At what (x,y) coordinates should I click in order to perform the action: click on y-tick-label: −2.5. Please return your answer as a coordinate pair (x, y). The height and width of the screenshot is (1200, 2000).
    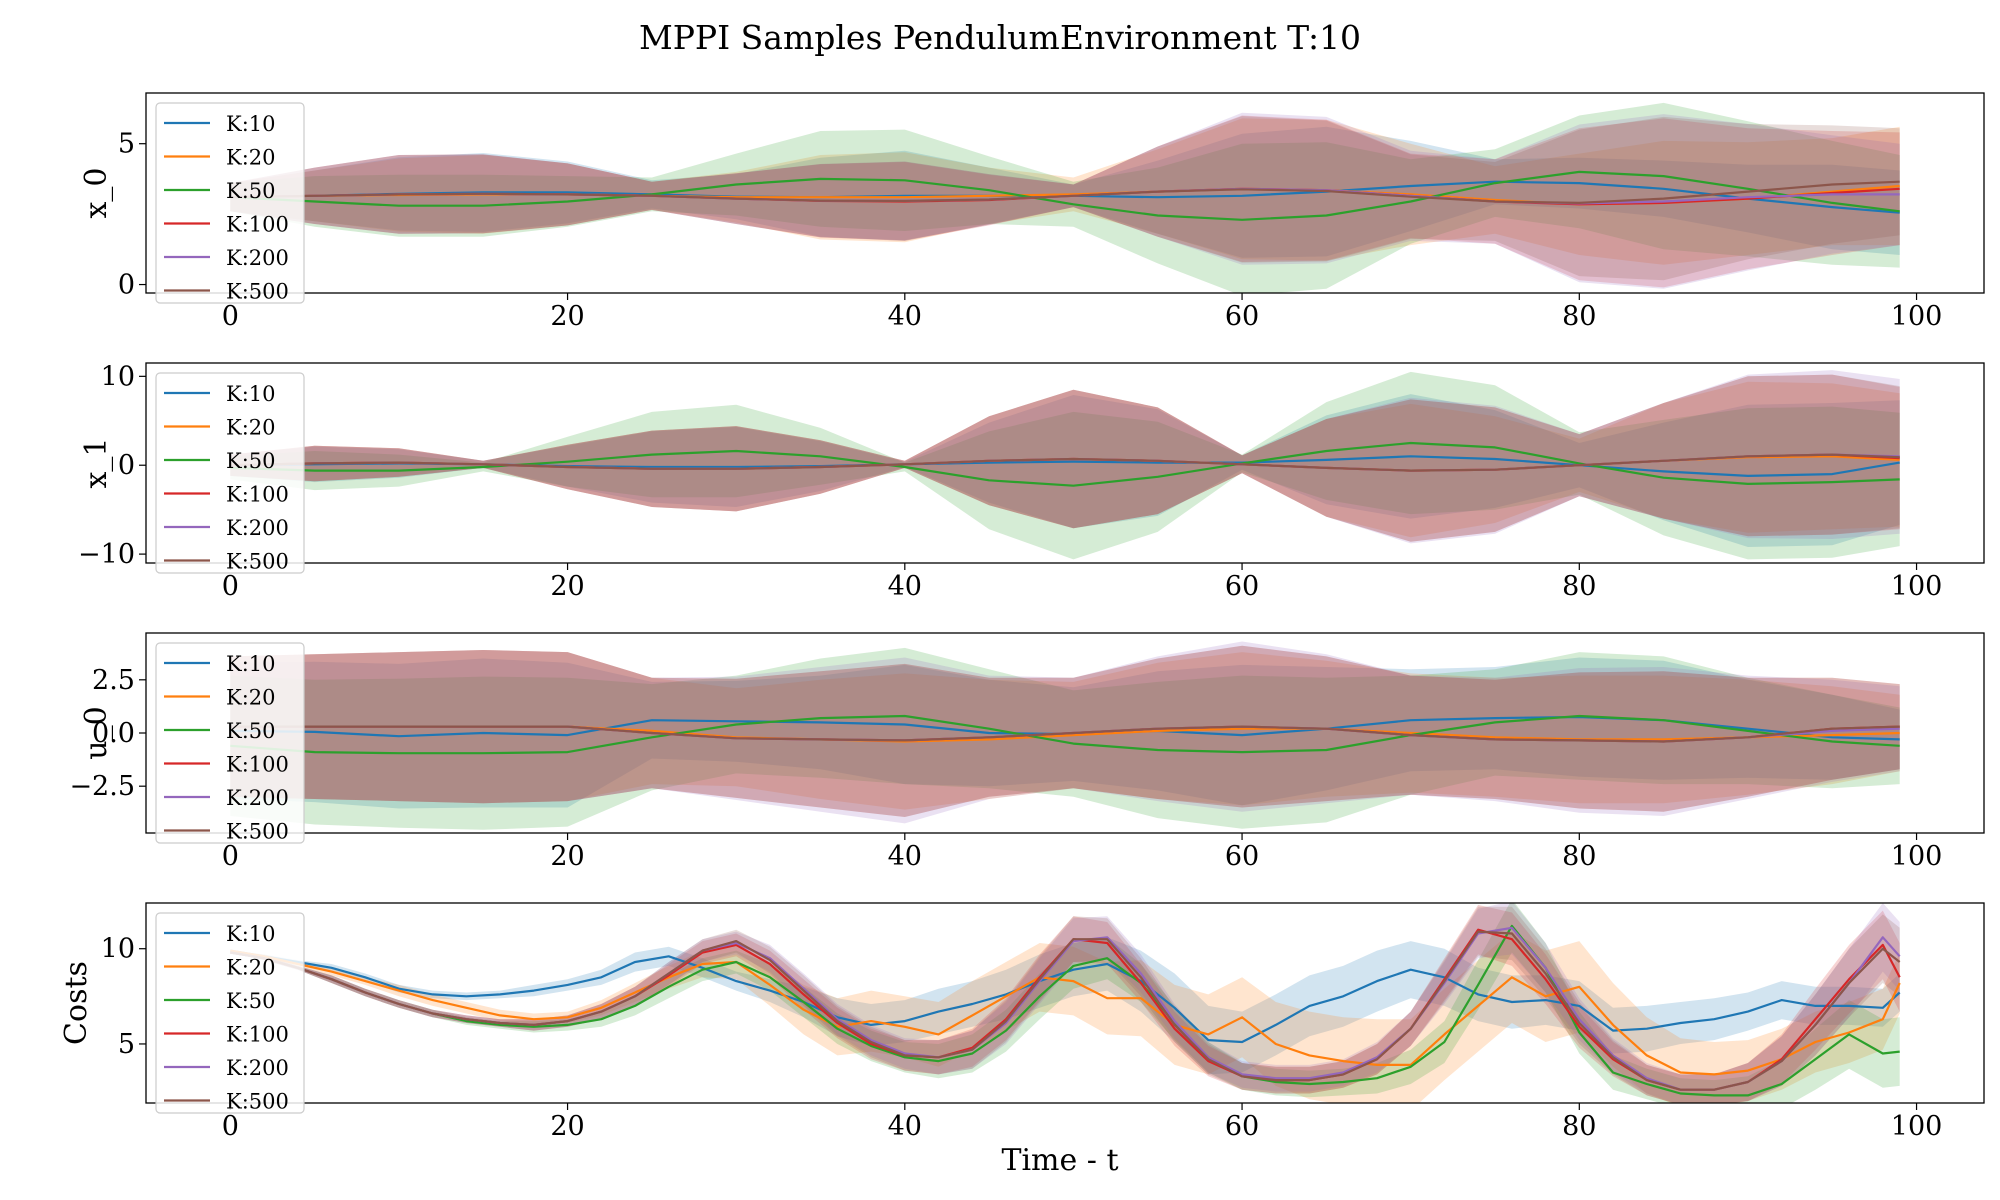
    Looking at the image, I should click on (102, 786).